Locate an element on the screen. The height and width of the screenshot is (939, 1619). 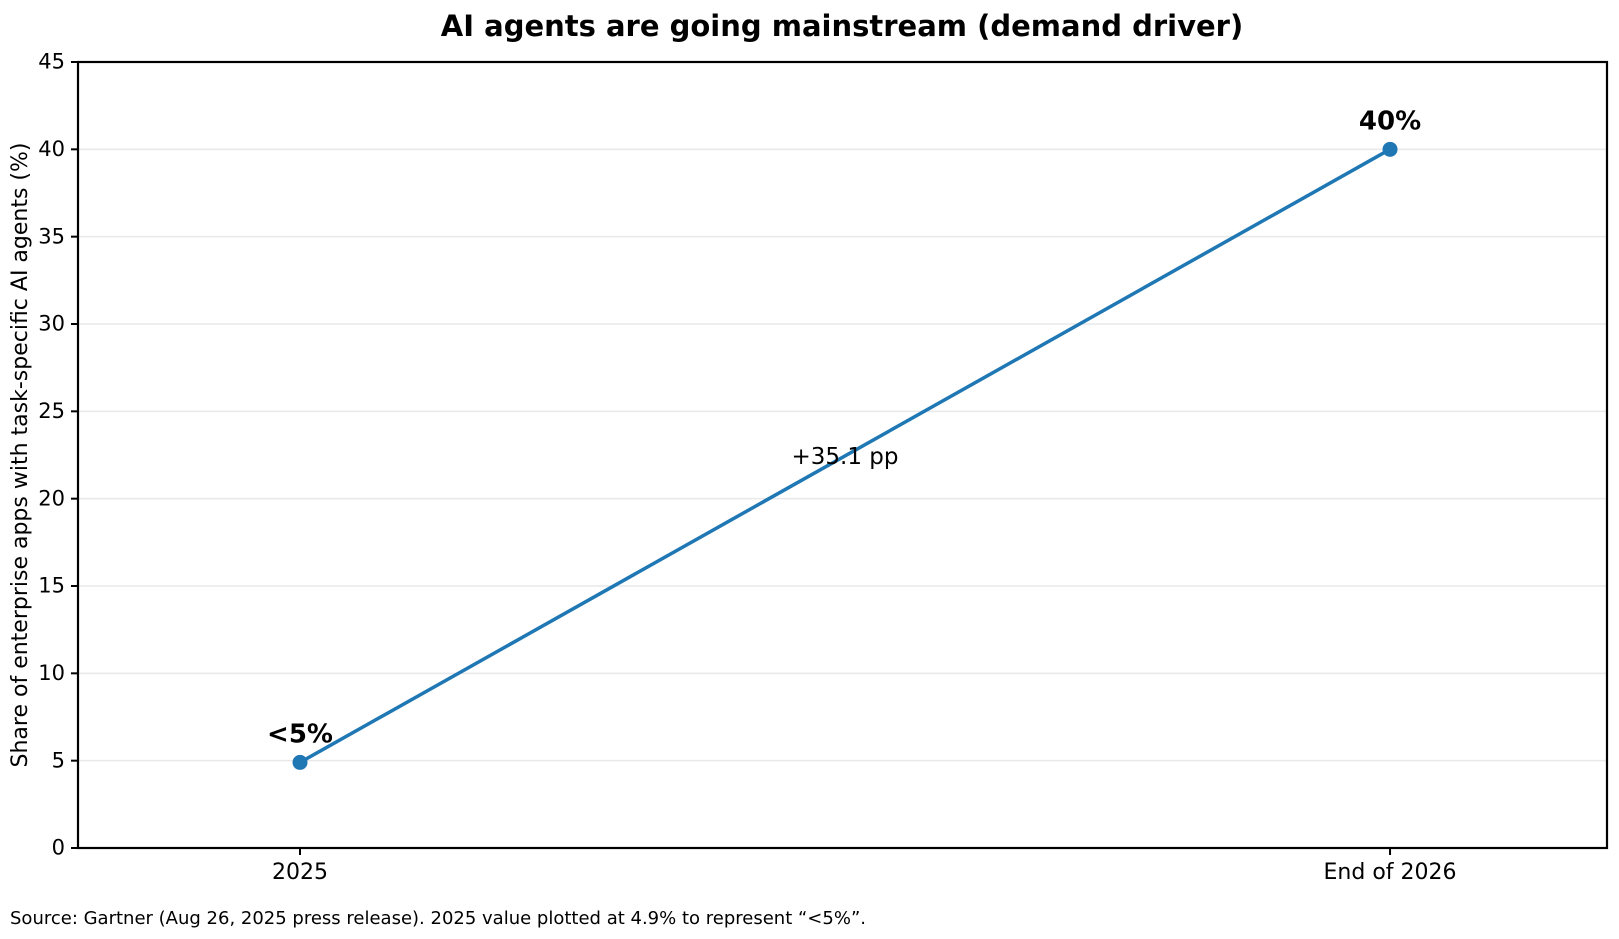
y-tick-label: 35 is located at coordinates (51, 236).